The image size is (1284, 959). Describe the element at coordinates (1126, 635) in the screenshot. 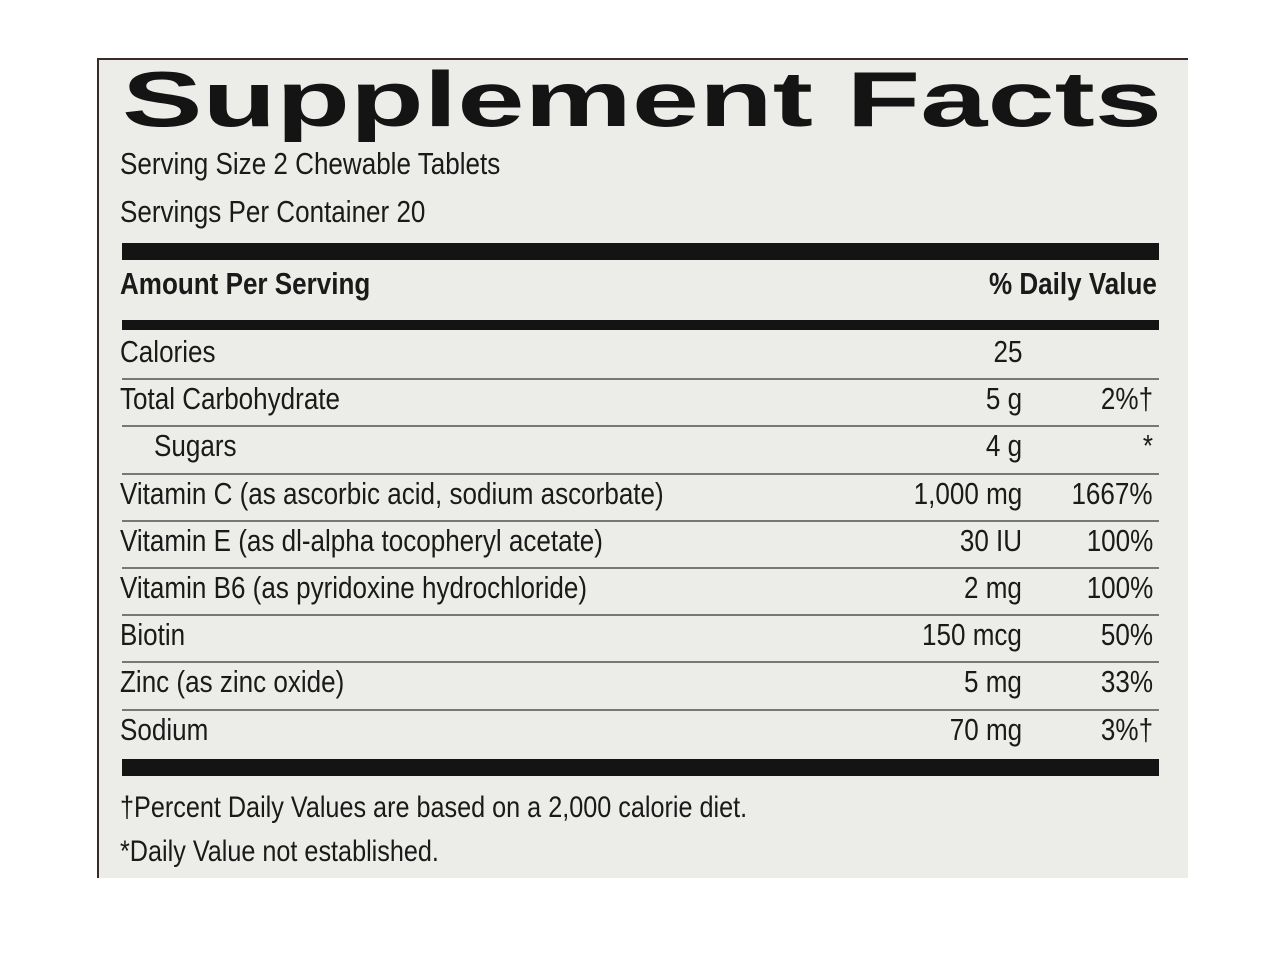

I see `daily-value: 50%` at that location.